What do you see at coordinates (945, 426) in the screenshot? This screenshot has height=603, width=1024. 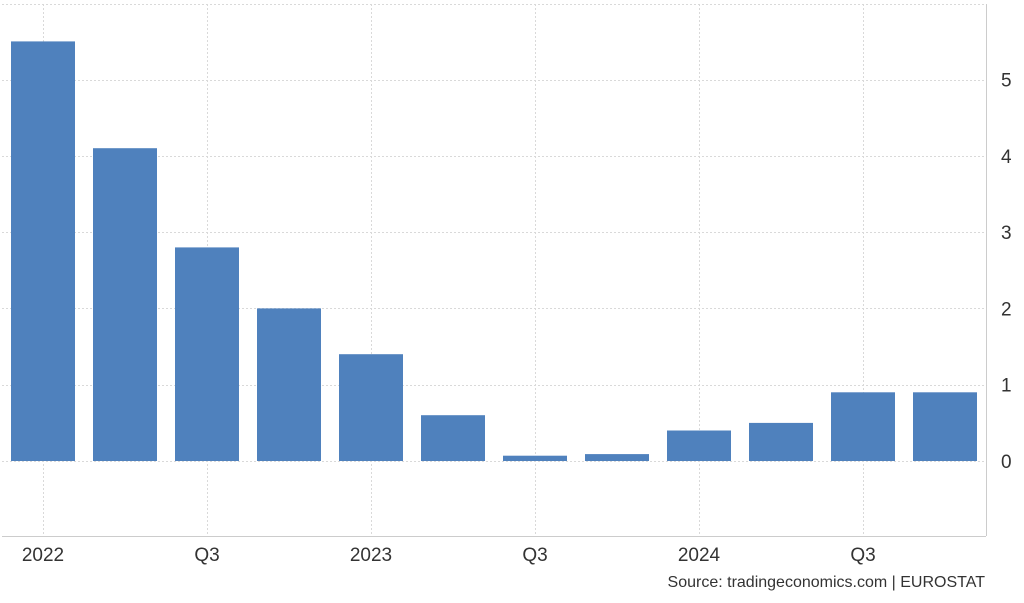 I see `bar-2024-q4` at bounding box center [945, 426].